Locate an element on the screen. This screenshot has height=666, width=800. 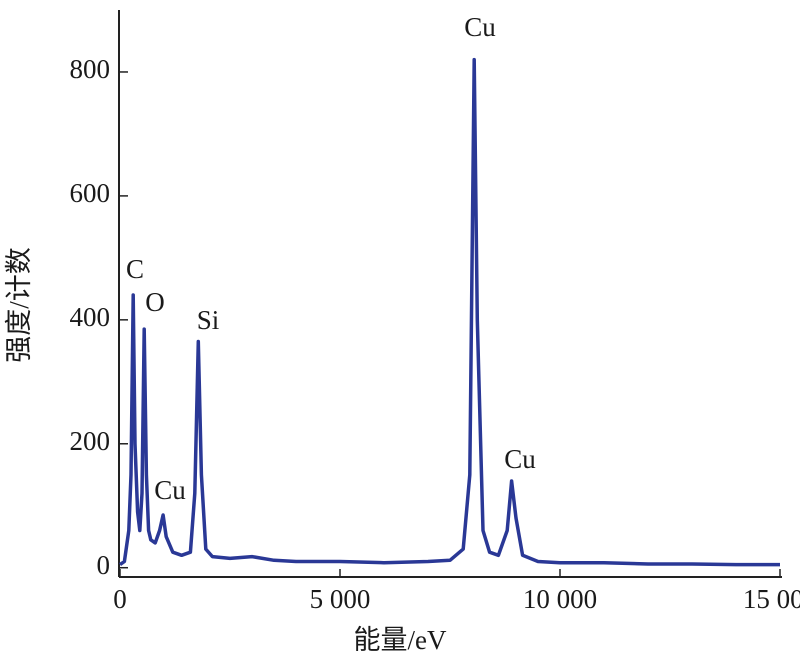
x-tick-label: 10 000 is located at coordinates (560, 599).